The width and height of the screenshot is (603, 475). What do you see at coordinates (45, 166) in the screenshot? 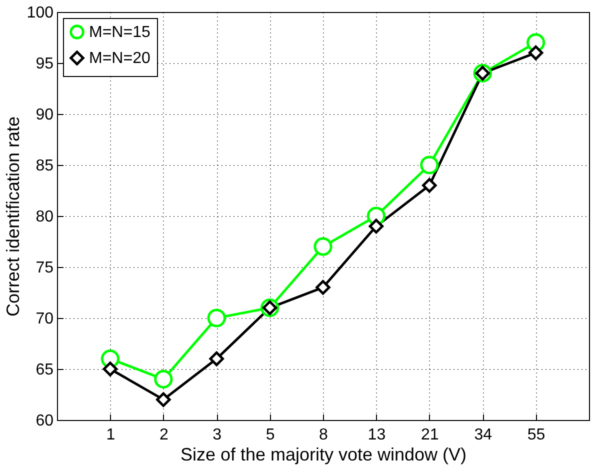
I see `y-tick-label: 85` at bounding box center [45, 166].